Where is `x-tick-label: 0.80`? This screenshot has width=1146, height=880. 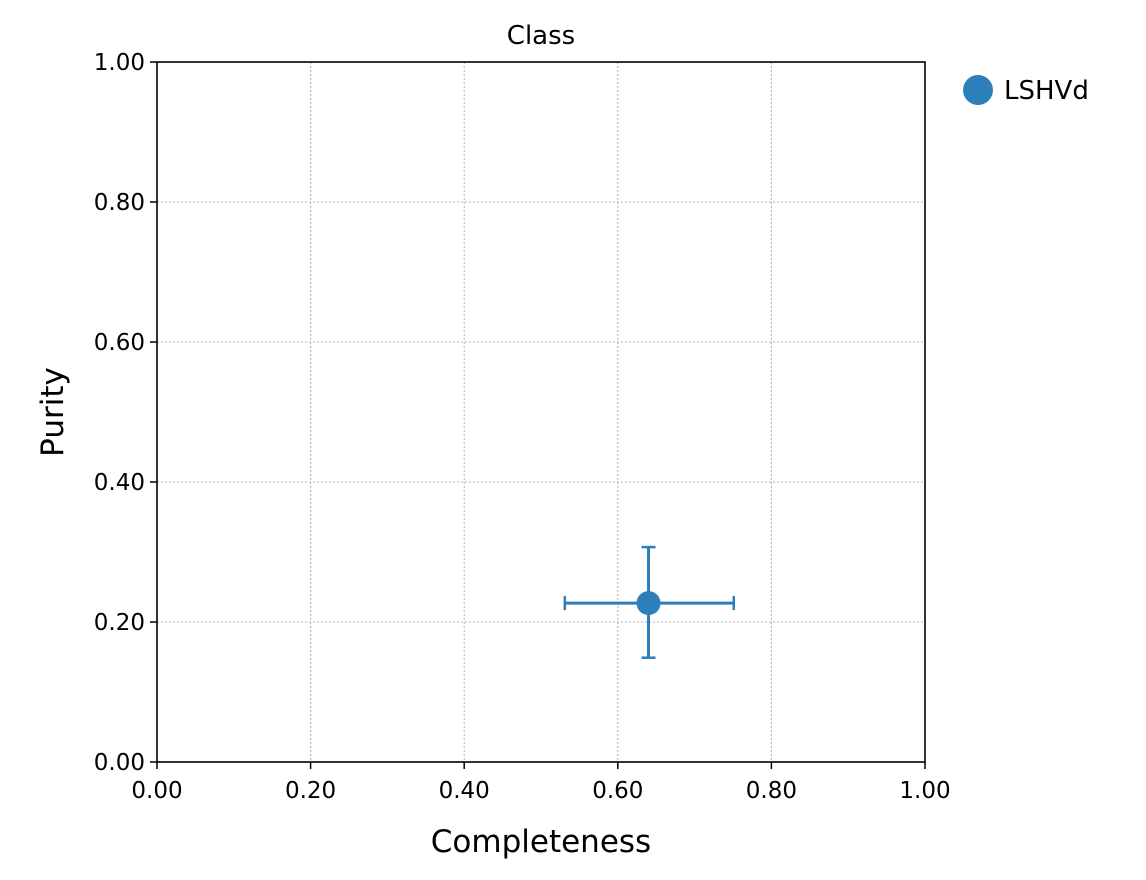 x-tick-label: 0.80 is located at coordinates (771, 791).